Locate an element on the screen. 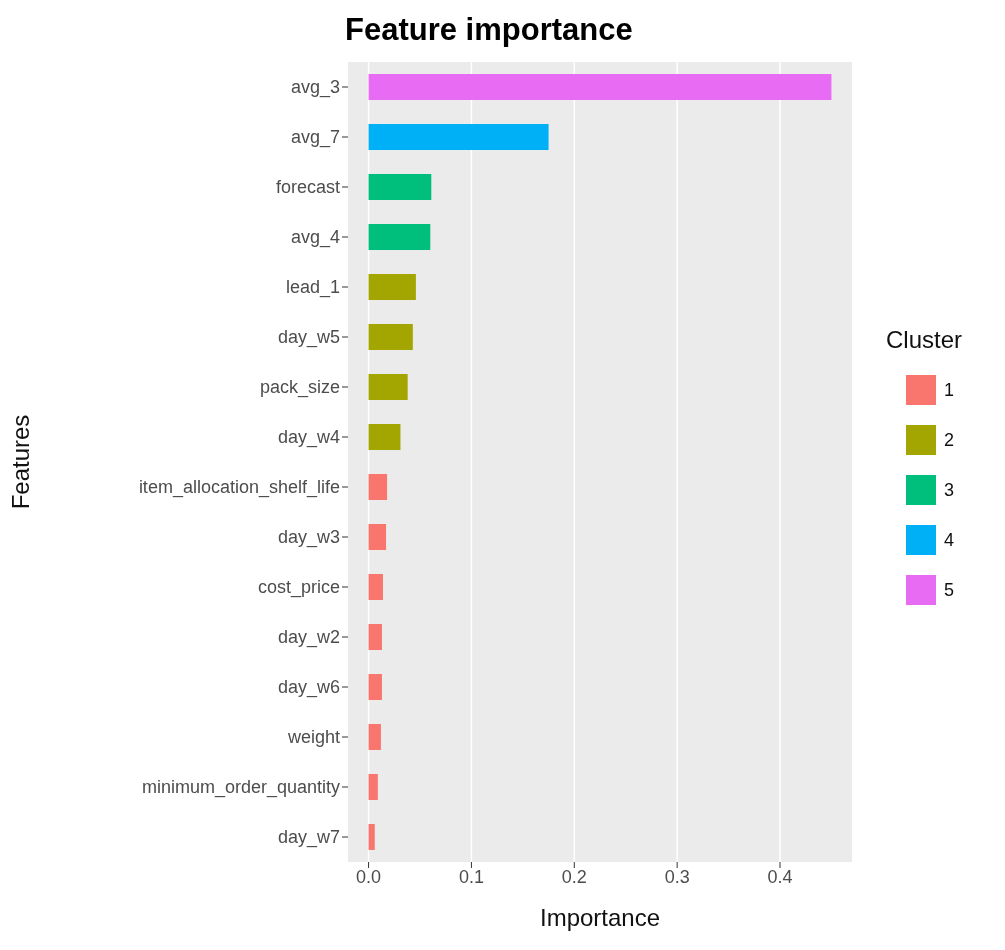 The height and width of the screenshot is (950, 1005). y-tick-label: day_w3 is located at coordinates (308, 538).